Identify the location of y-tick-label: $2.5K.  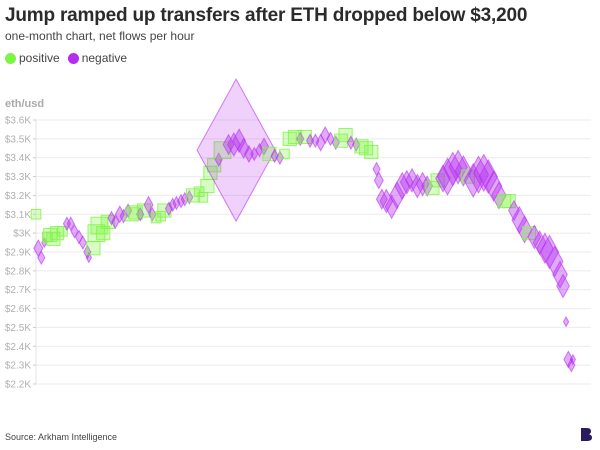
(18, 328).